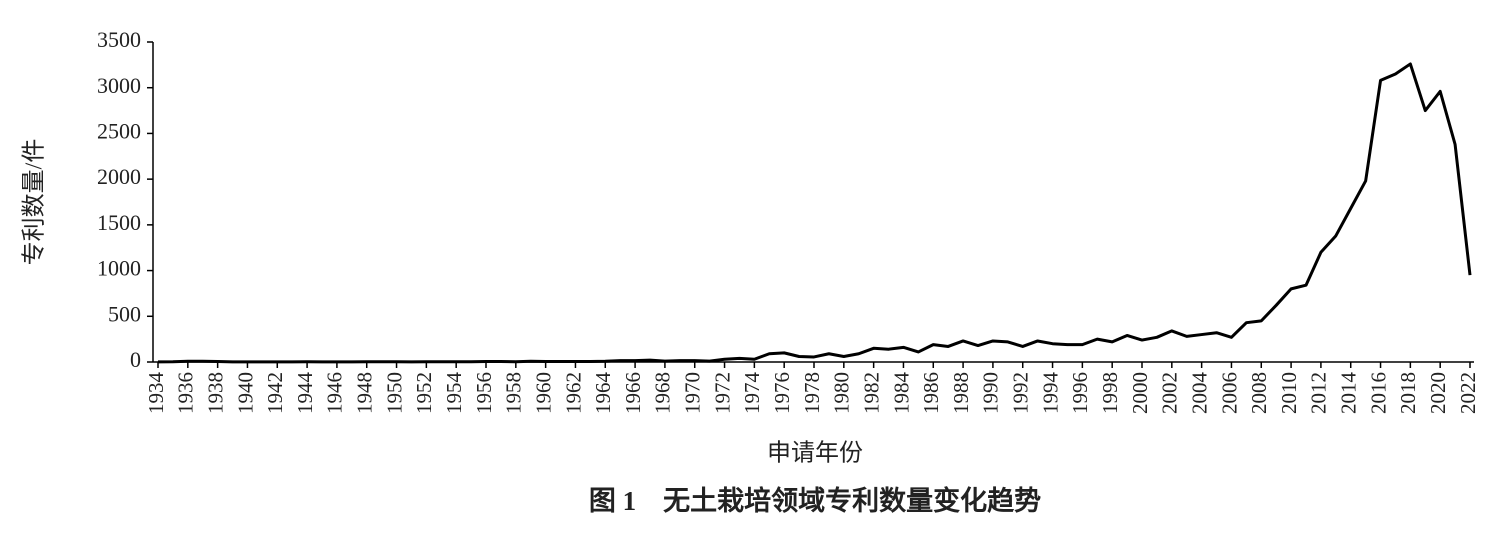  Describe the element at coordinates (1378, 393) in the screenshot. I see `x-tick-label: 2016` at that location.